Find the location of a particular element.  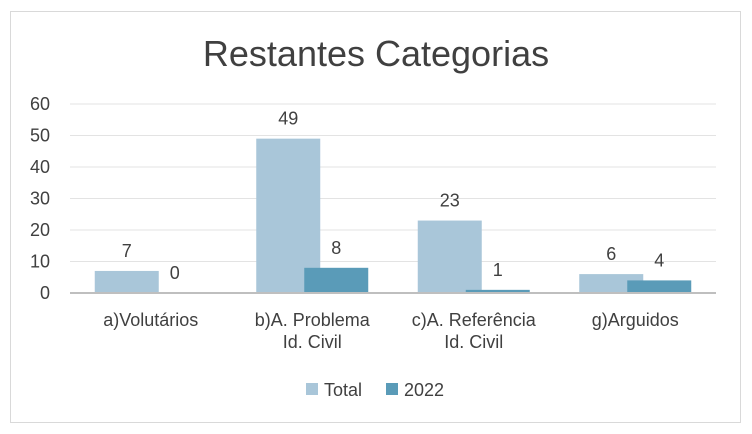

legend-label: Total is located at coordinates (343, 390).